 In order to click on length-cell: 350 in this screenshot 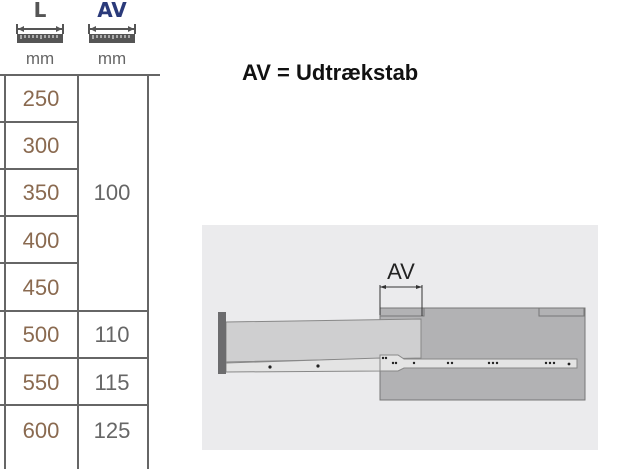, I will do `click(41, 192)`.